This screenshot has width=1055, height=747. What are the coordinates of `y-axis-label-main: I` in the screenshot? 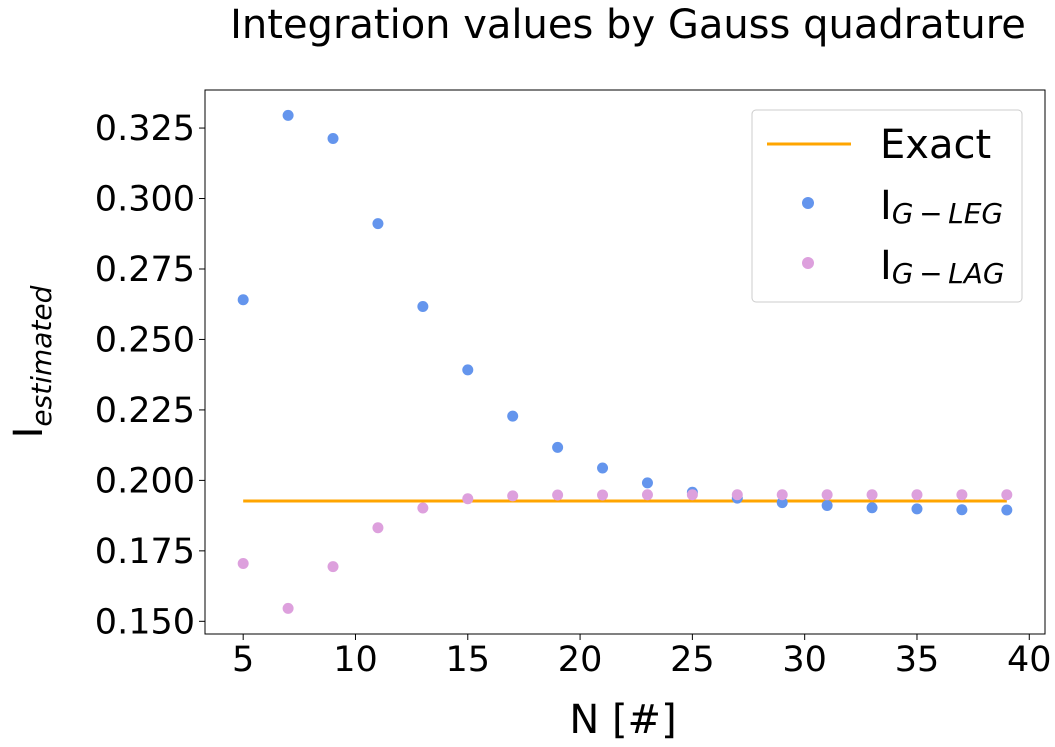 It's located at (29, 433).